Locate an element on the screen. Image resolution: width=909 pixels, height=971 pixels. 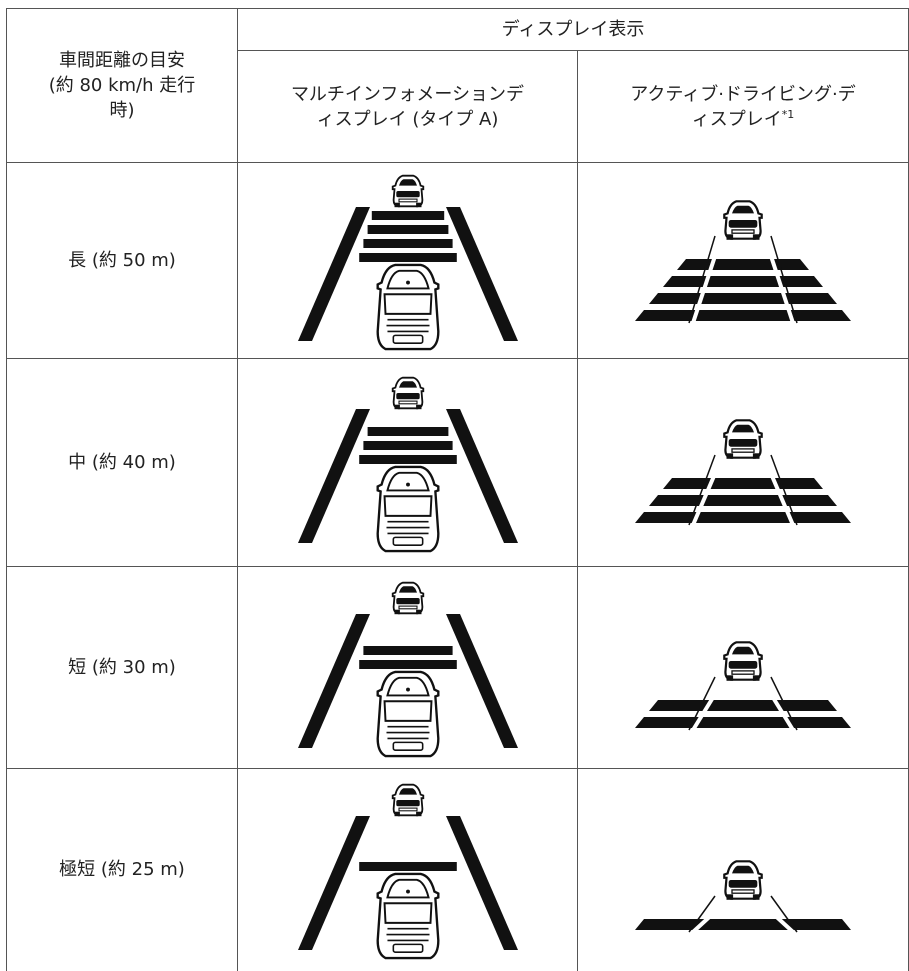
header-text: (約 80 km/h 走行 is located at coordinates (122, 85).